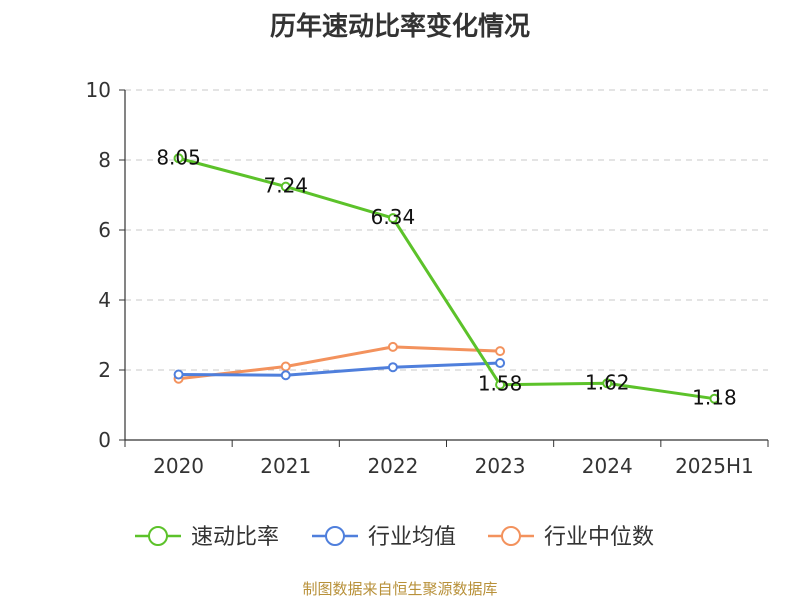 The image size is (800, 600). I want to click on y-tick-label: 8, so click(104, 160).